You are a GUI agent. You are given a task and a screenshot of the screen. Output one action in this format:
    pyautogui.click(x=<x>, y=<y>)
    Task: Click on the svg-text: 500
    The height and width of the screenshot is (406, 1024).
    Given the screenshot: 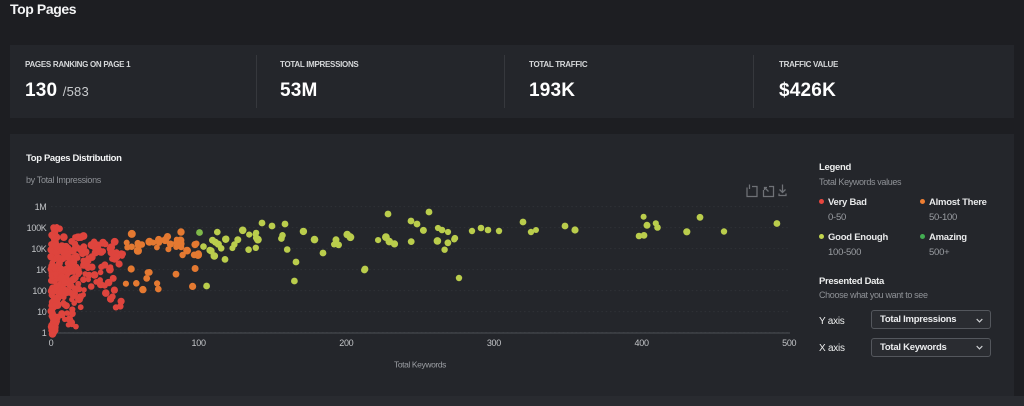 What is the action you would take?
    pyautogui.click(x=789, y=343)
    